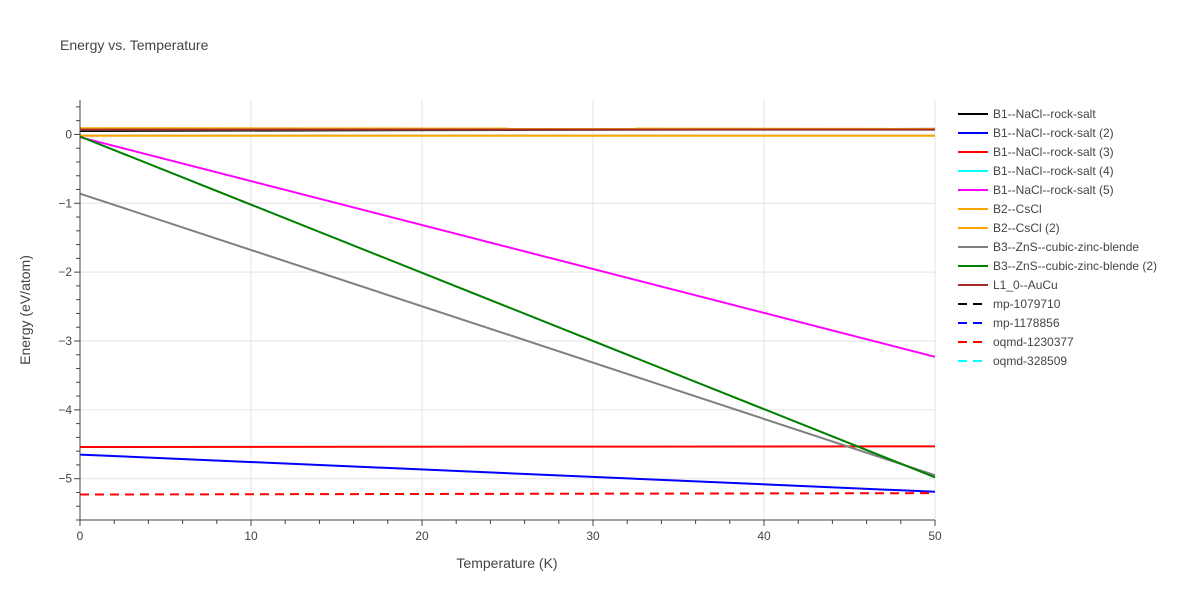  I want to click on y-axis-title: Energy (eV/atom), so click(25, 310).